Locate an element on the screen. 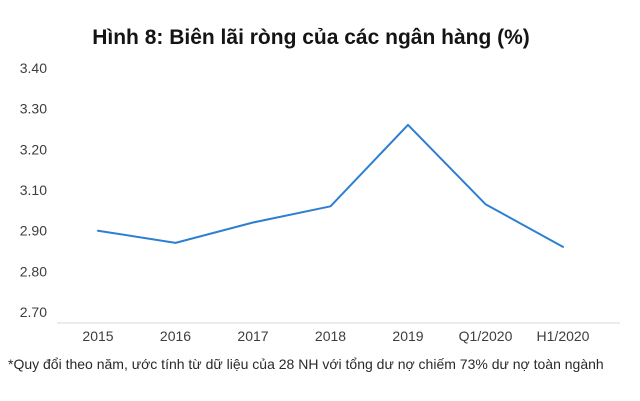  x-axis-tick-label: 2016 is located at coordinates (175, 336).